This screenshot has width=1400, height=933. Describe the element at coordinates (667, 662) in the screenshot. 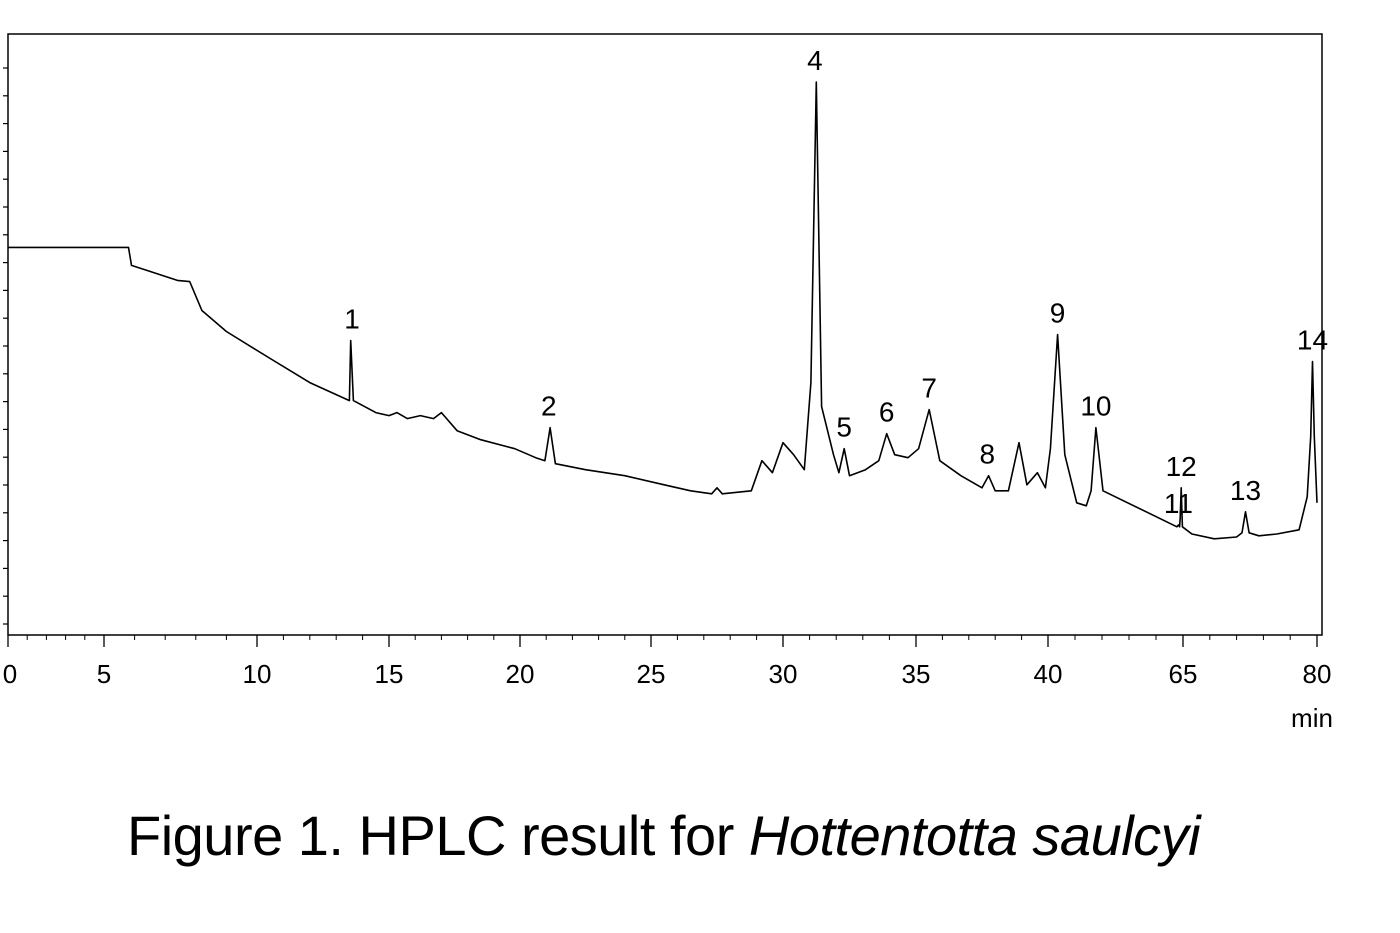

I see `x-axis: 0 5 10 15 20 25 30 35 40 65 80` at that location.